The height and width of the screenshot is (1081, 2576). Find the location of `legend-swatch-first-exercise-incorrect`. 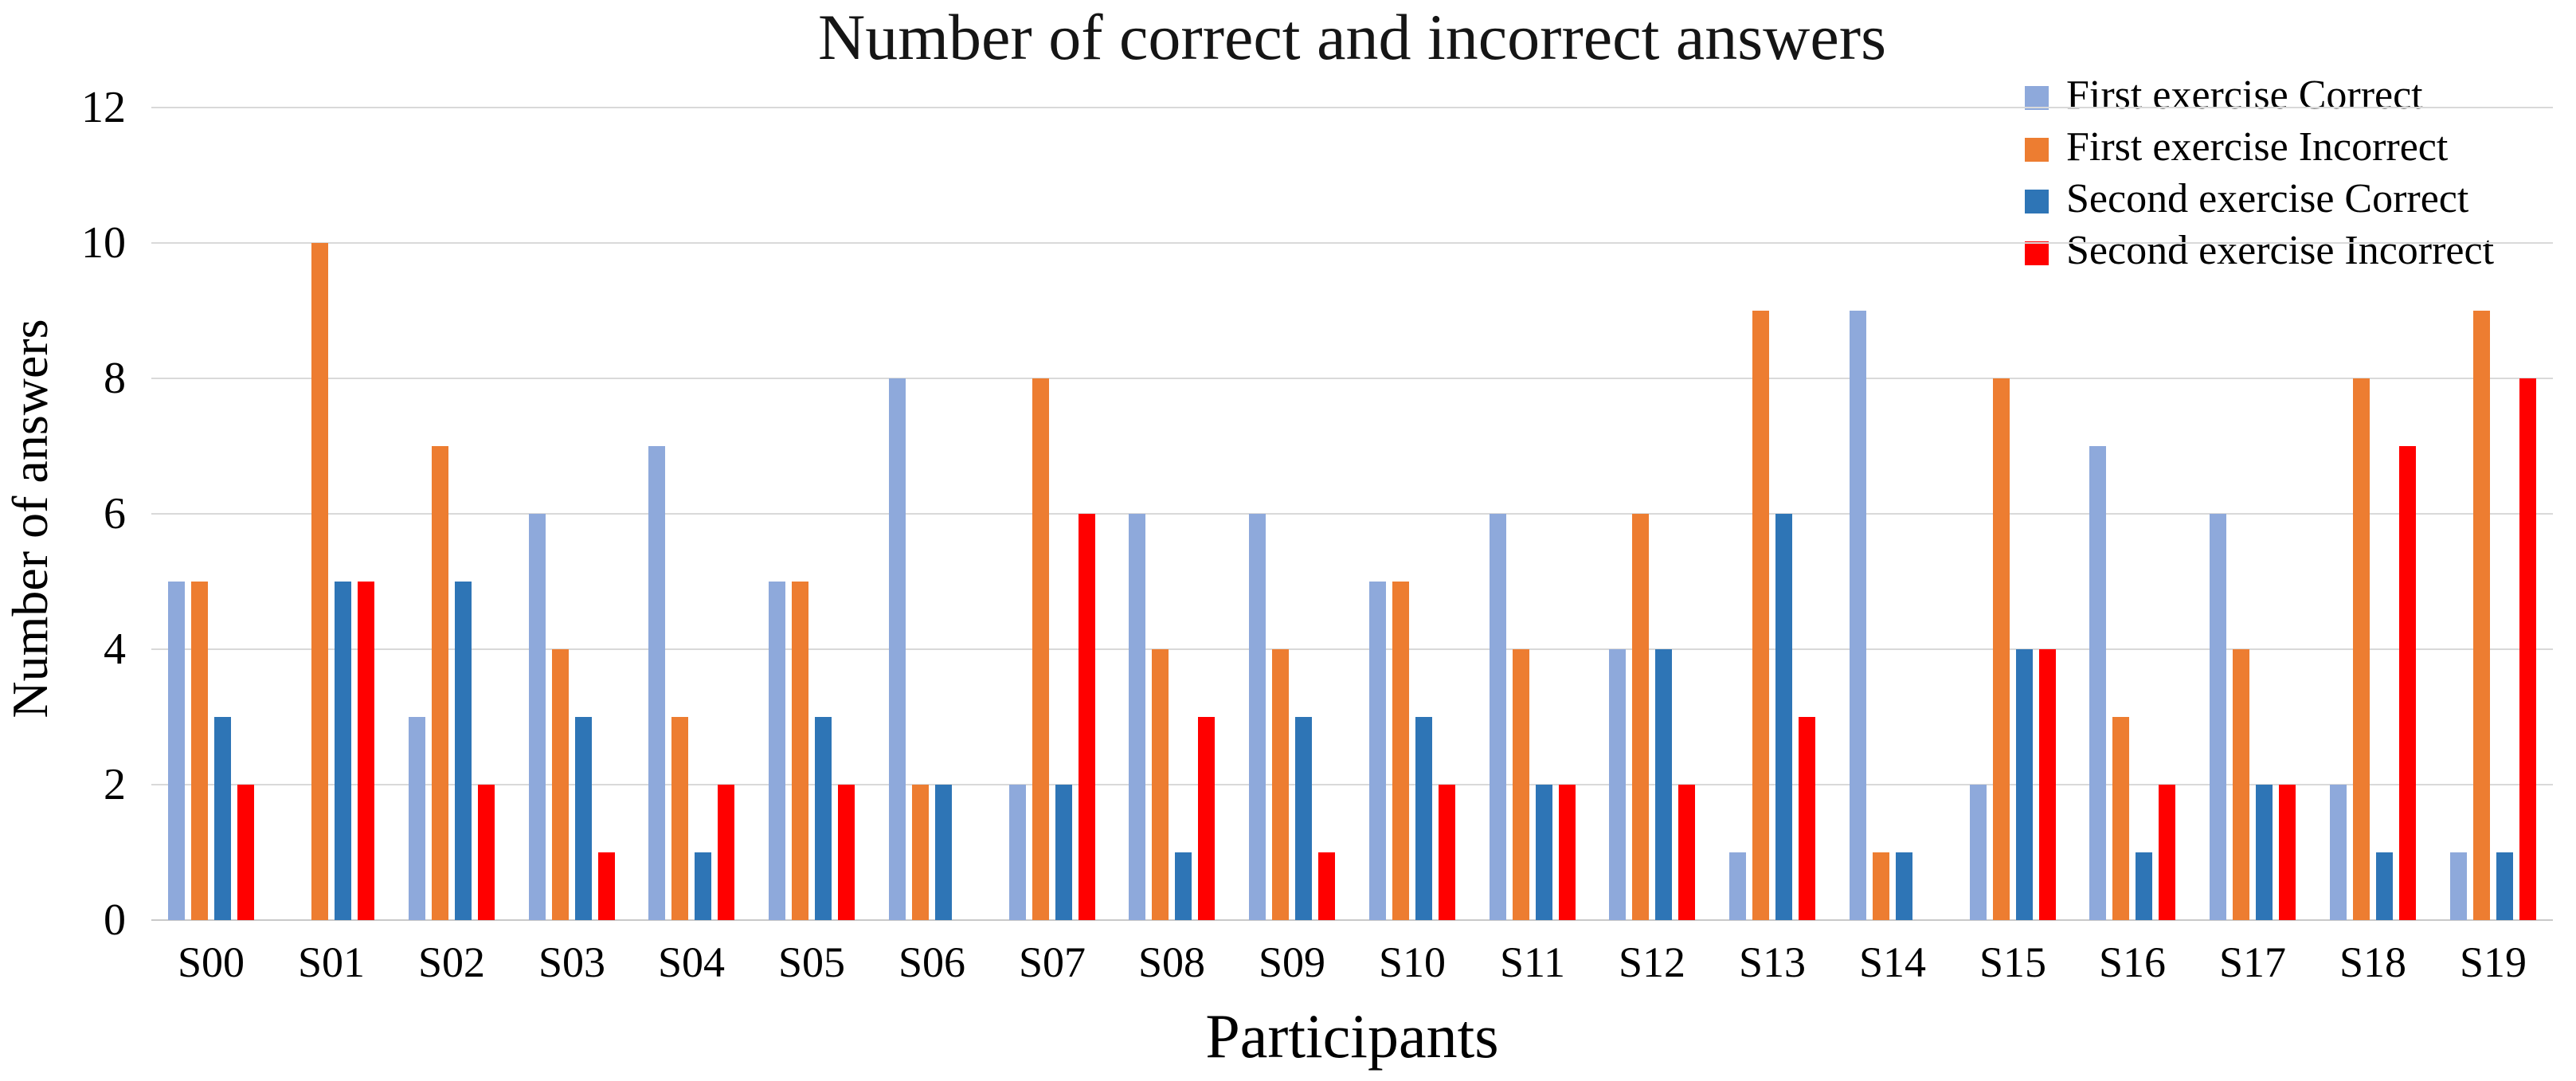

legend-swatch-first-exercise-incorrect is located at coordinates (2037, 150).